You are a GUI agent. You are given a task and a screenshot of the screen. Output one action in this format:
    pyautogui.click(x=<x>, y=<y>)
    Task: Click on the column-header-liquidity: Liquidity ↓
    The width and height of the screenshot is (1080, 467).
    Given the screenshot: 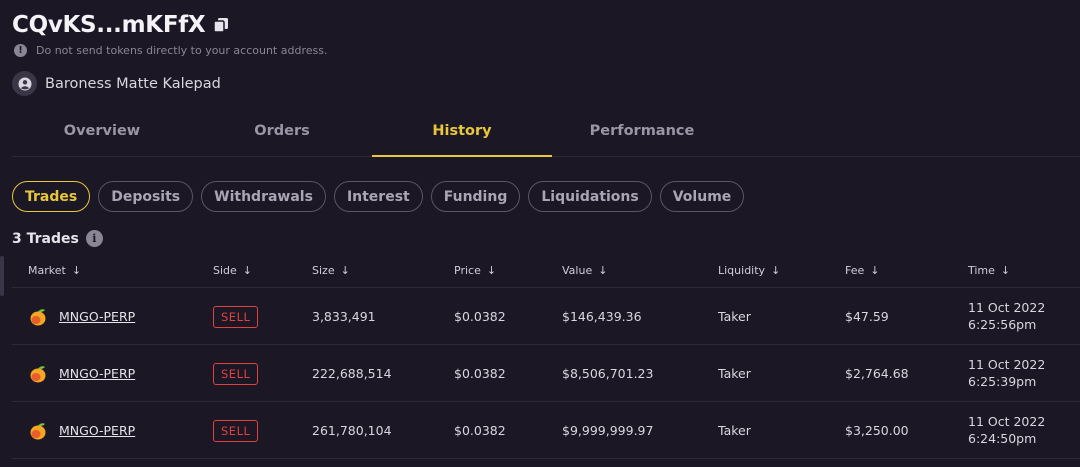 What is the action you would take?
    pyautogui.click(x=749, y=270)
    